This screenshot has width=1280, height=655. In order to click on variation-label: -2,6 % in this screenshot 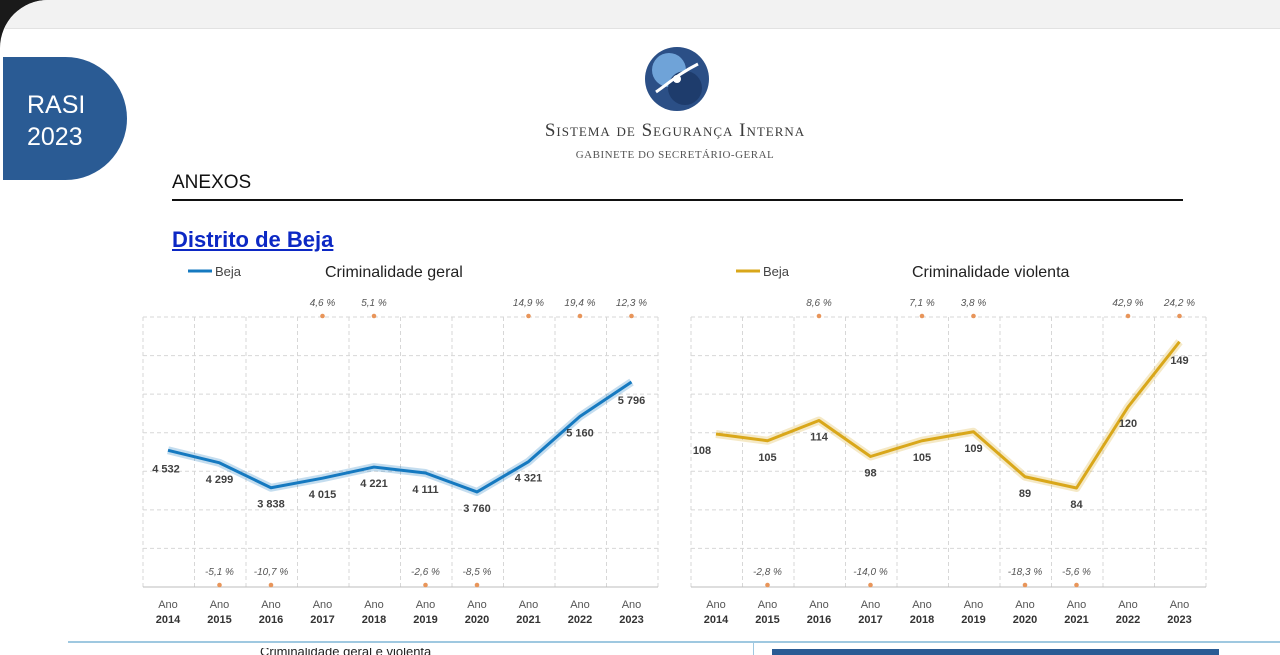, I will do `click(425, 572)`.